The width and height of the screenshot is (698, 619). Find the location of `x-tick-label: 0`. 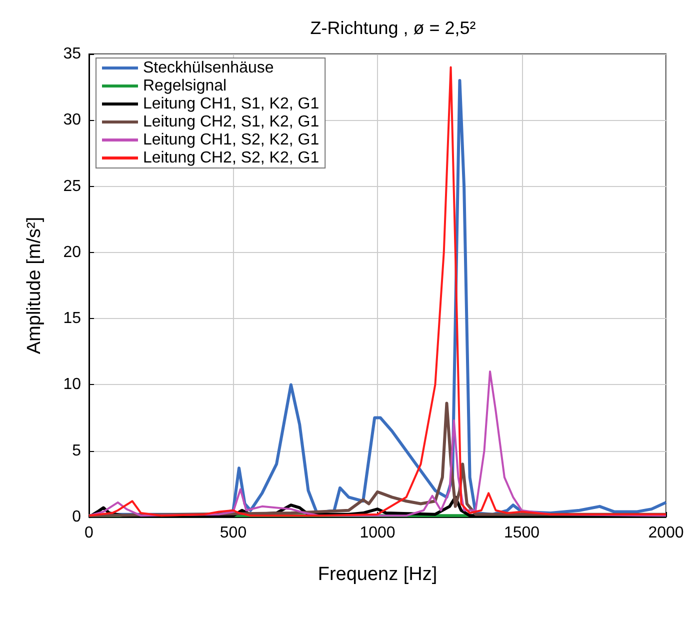

x-tick-label: 0 is located at coordinates (89, 533).